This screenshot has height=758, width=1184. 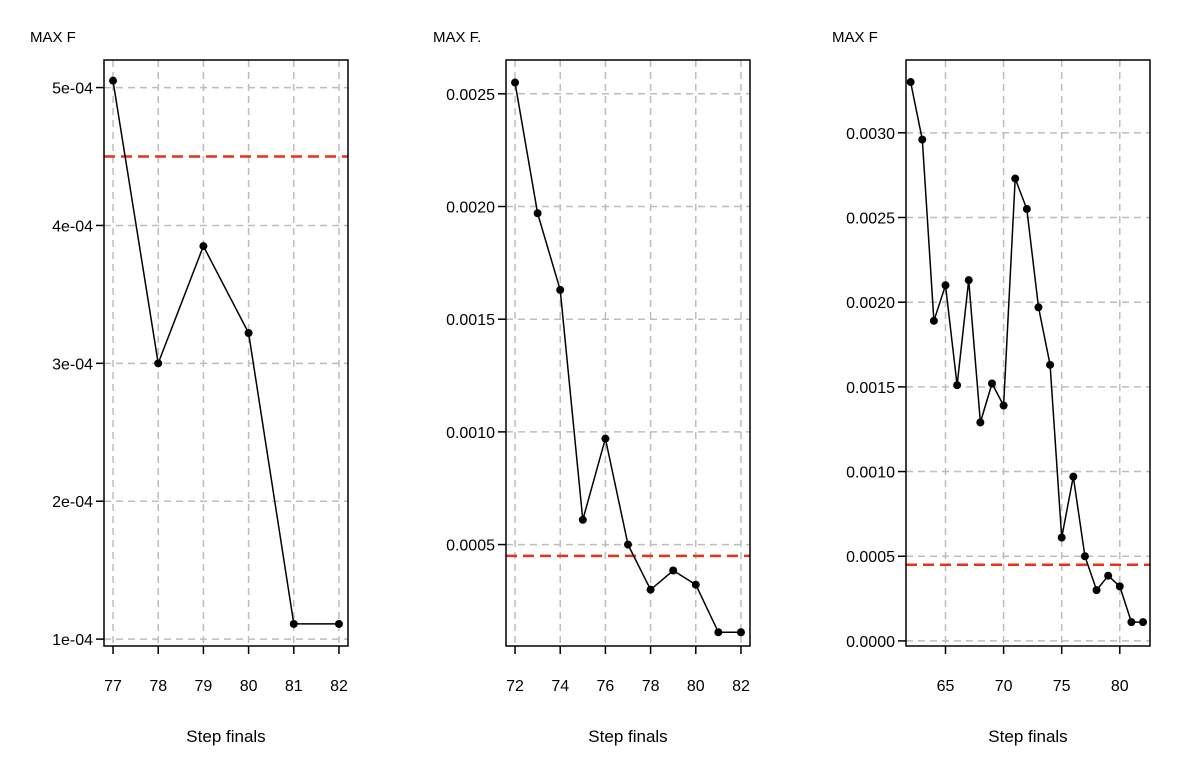 What do you see at coordinates (113, 686) in the screenshot?
I see `x-tick-label: 77` at bounding box center [113, 686].